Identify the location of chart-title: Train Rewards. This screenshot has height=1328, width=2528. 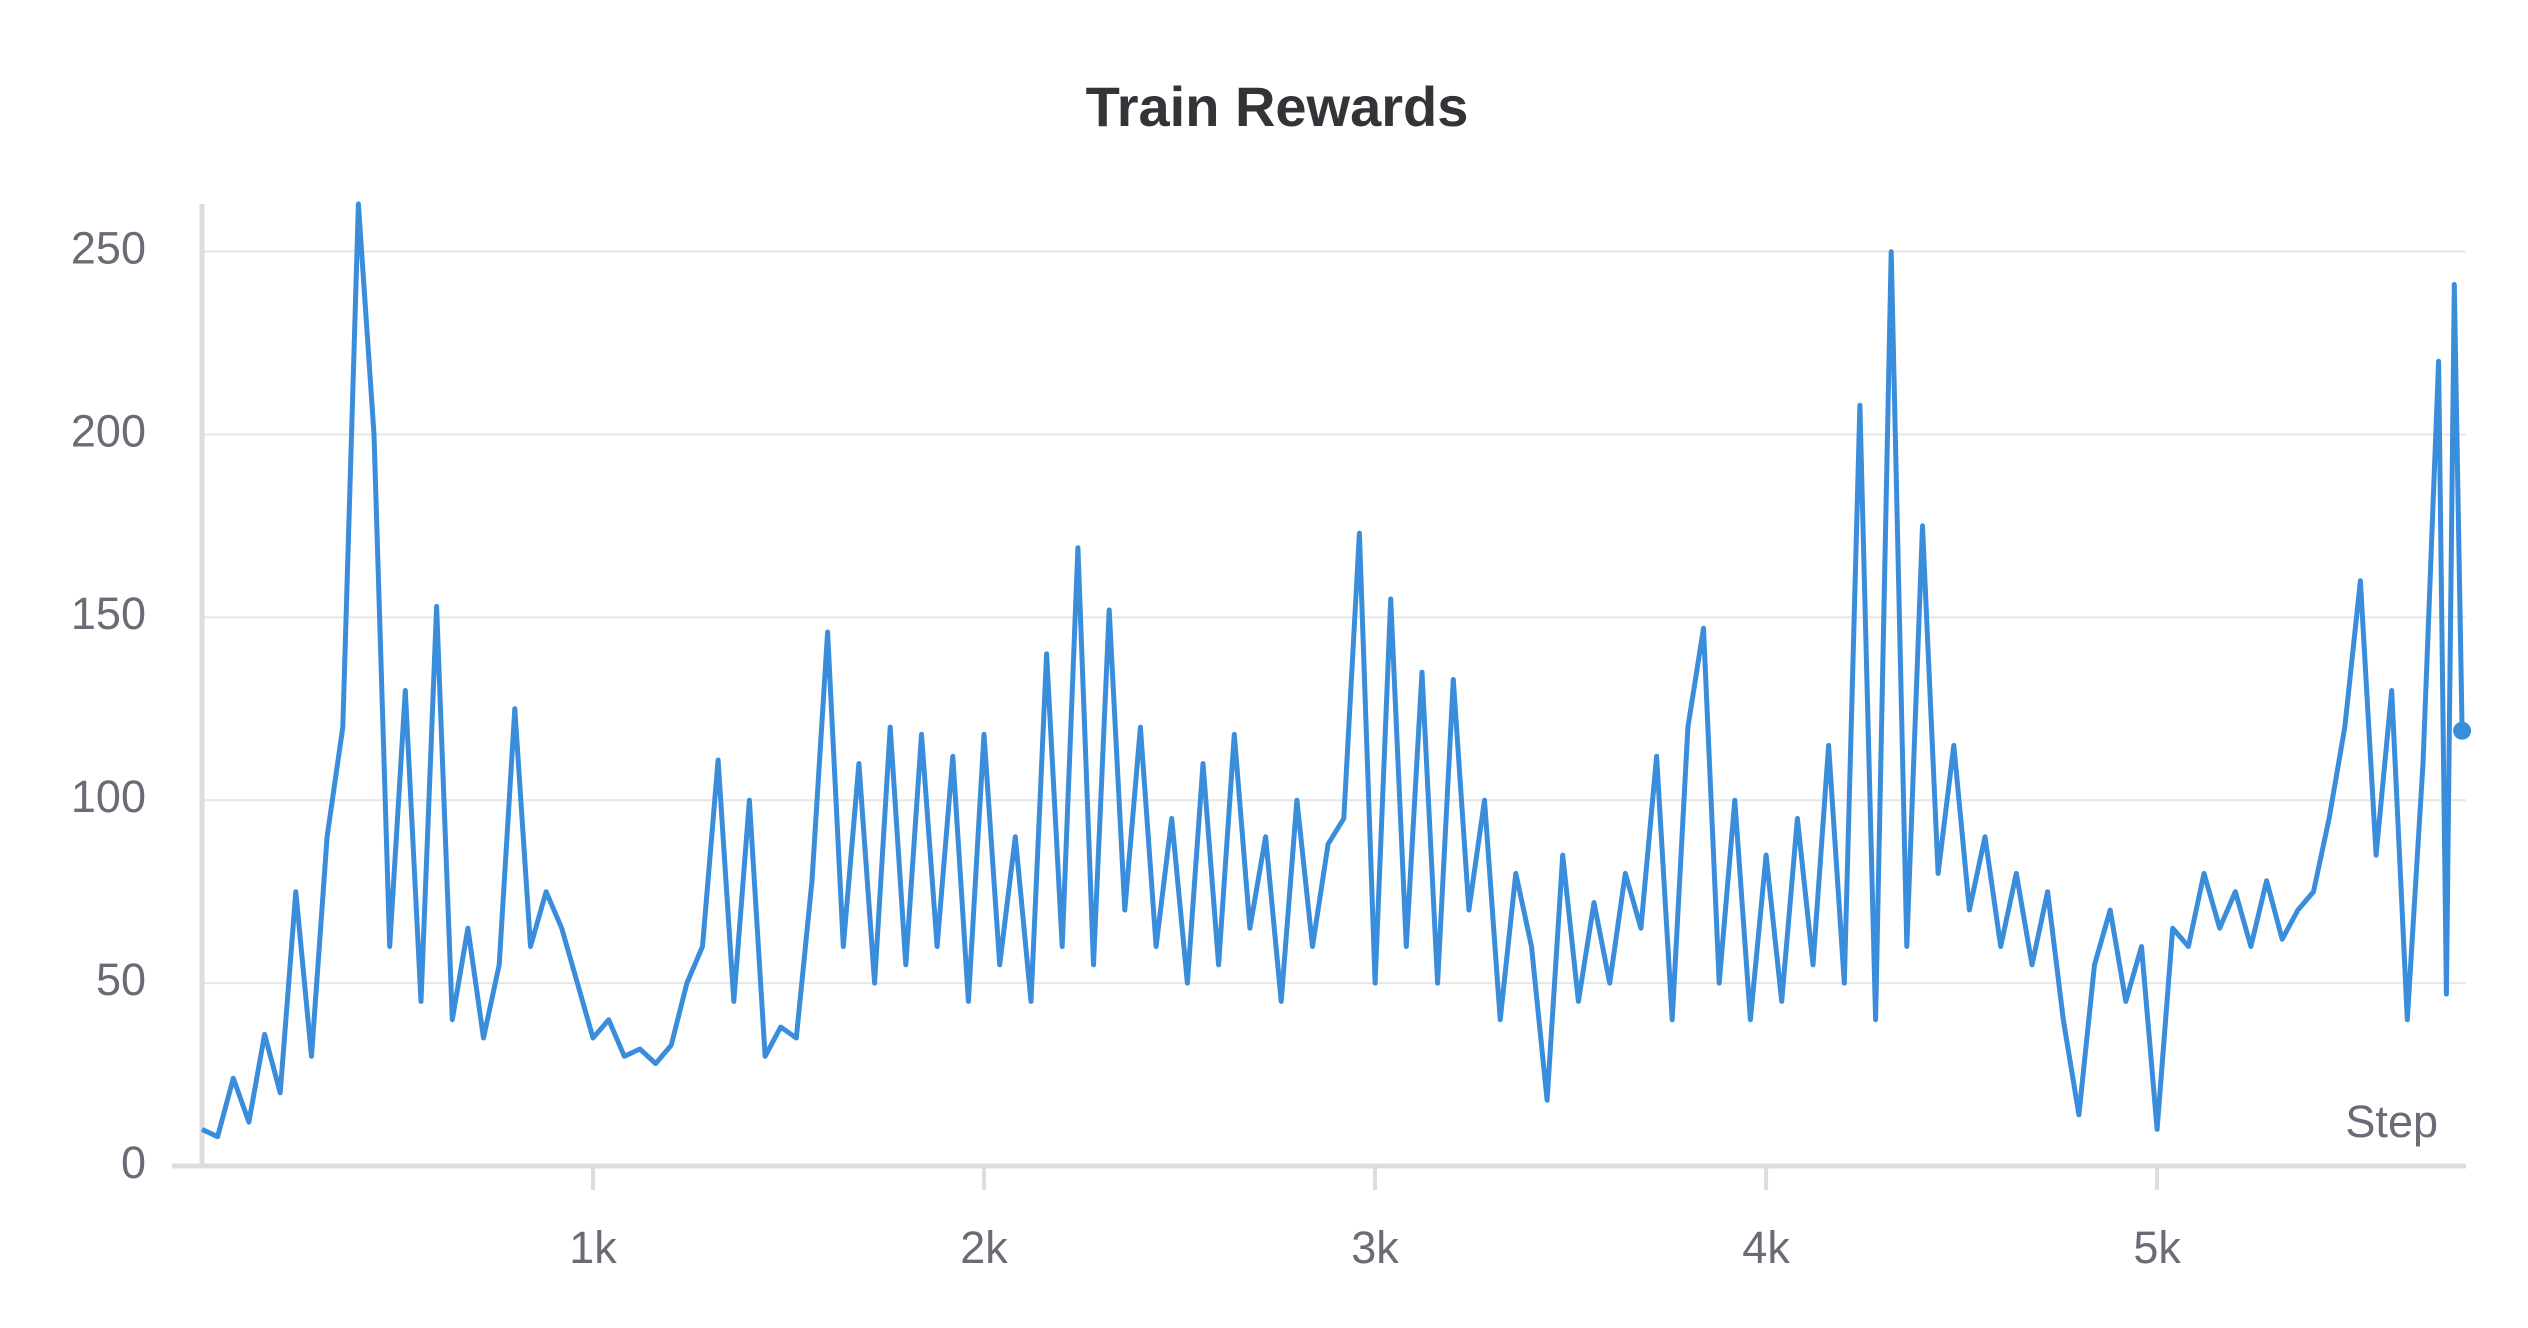
(1277, 106).